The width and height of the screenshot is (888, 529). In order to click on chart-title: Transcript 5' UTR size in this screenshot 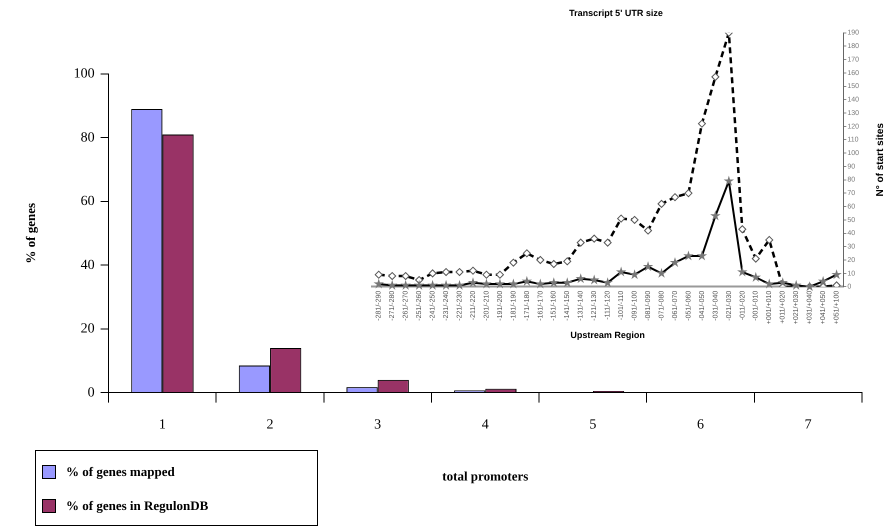, I will do `click(616, 13)`.